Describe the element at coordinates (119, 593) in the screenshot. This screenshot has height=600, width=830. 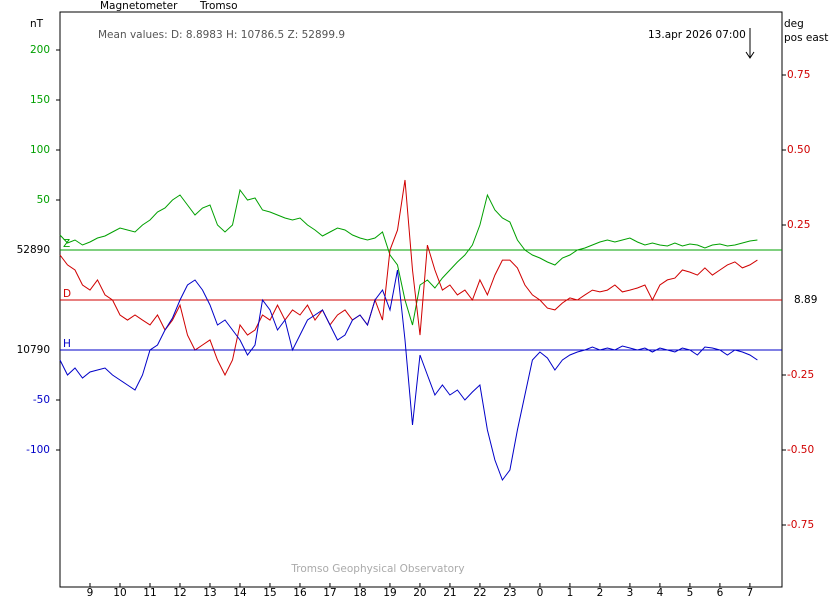
I see `x-tick-label: 10` at that location.